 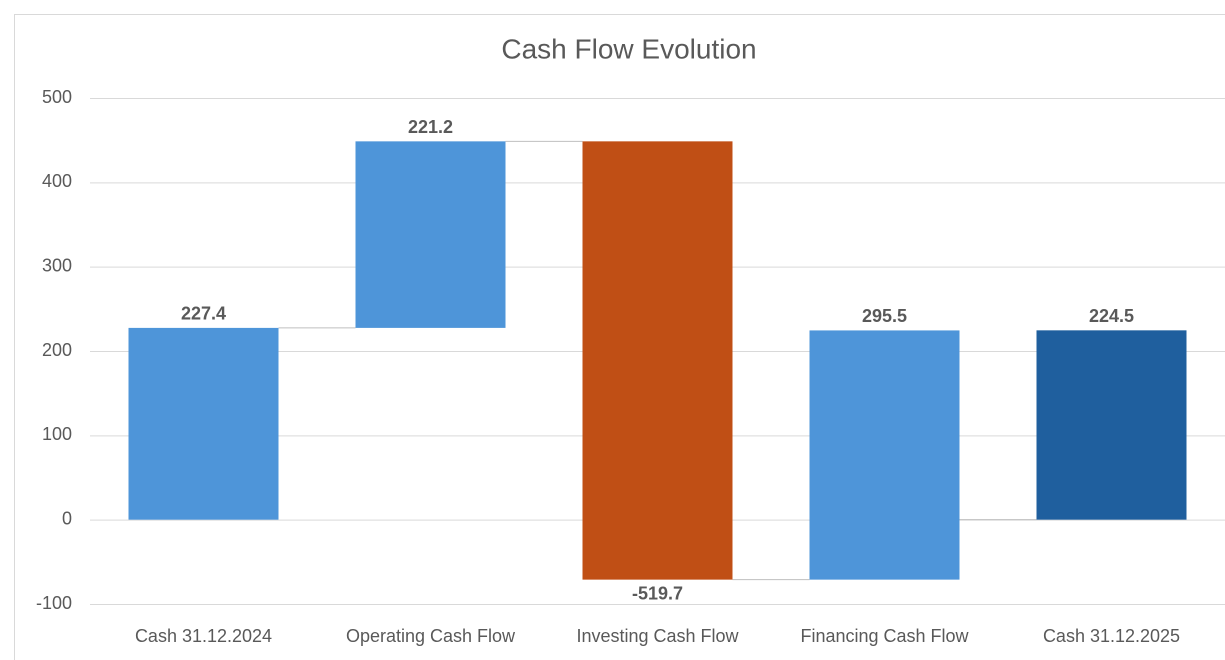 I want to click on data-label: 224.5, so click(x=1111, y=316).